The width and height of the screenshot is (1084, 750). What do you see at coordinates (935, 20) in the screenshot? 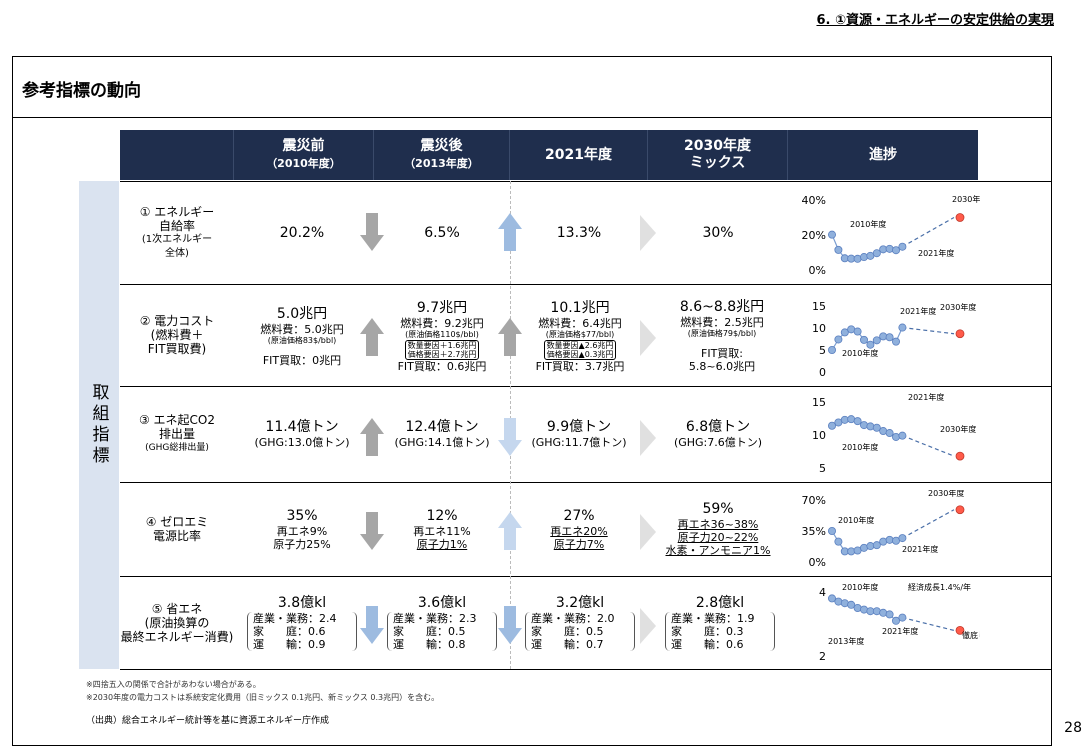
I see `page-header: 6. ①資源・エネルギーの安定供給の実現` at bounding box center [935, 20].